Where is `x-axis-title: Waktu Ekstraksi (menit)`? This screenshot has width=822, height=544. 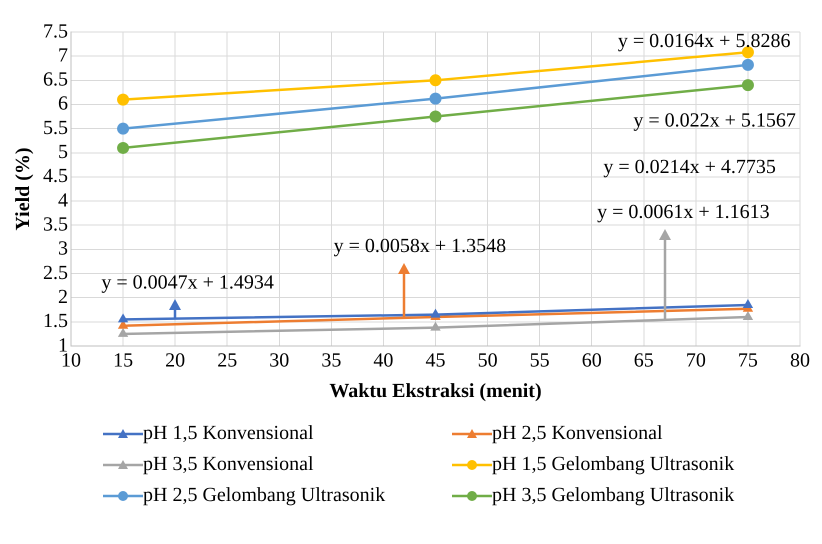
x-axis-title: Waktu Ekstraksi (menit) is located at coordinates (435, 391).